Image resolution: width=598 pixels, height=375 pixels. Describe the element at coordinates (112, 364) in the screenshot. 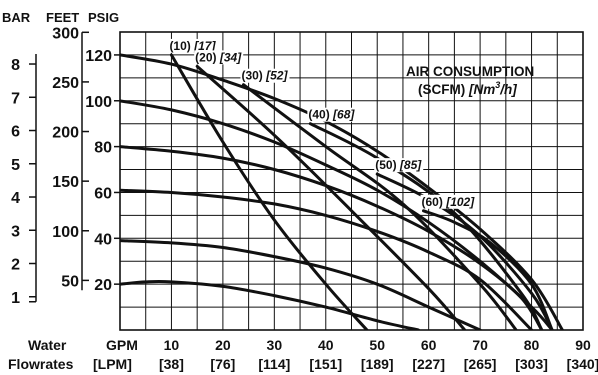

I see `x-unit-lpm: [LPM]` at that location.